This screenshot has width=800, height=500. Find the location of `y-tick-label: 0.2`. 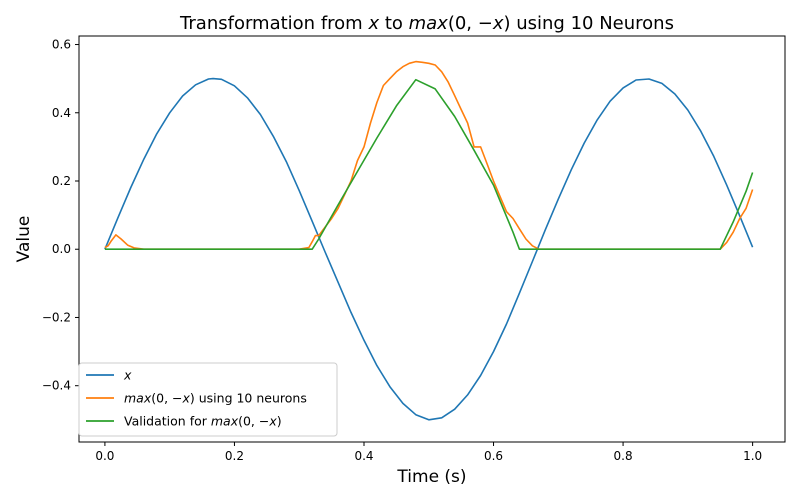

y-tick-label: 0.2 is located at coordinates (61, 181).